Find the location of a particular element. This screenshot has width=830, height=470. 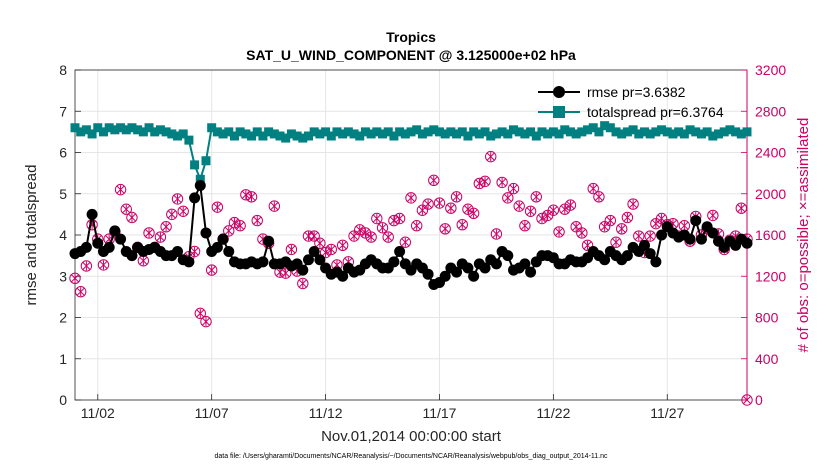

y2-tick-label: 3200 is located at coordinates (770, 70).